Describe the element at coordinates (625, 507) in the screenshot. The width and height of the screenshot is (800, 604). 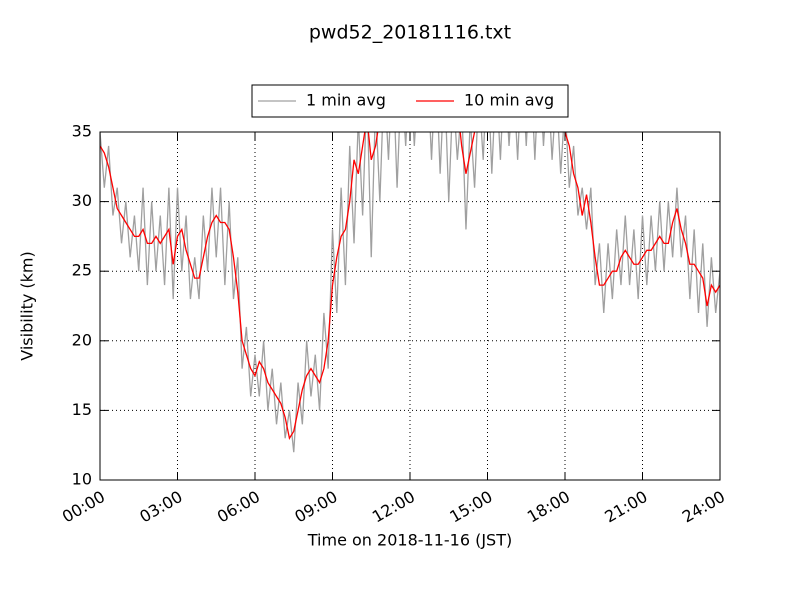
I see `x-tick-label: 21:00` at that location.